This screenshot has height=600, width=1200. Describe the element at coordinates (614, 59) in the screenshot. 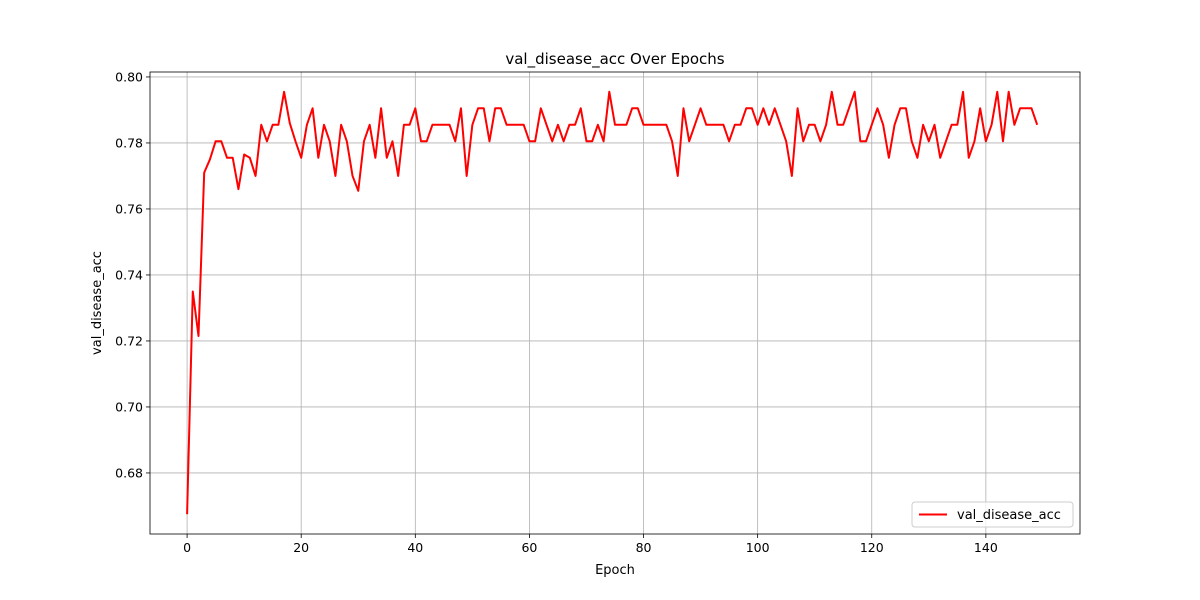

I see `chart-title: val_disease_acc Over Epochs` at that location.